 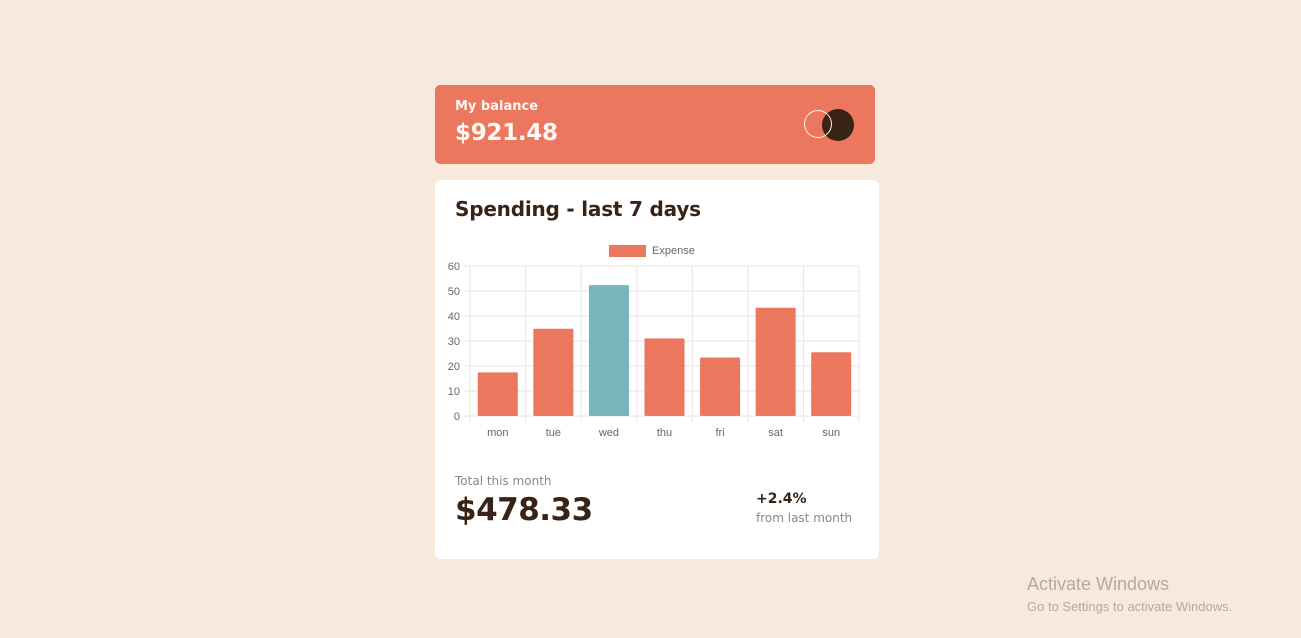 What do you see at coordinates (524, 510) in the screenshot?
I see `total-amount: $478.33` at bounding box center [524, 510].